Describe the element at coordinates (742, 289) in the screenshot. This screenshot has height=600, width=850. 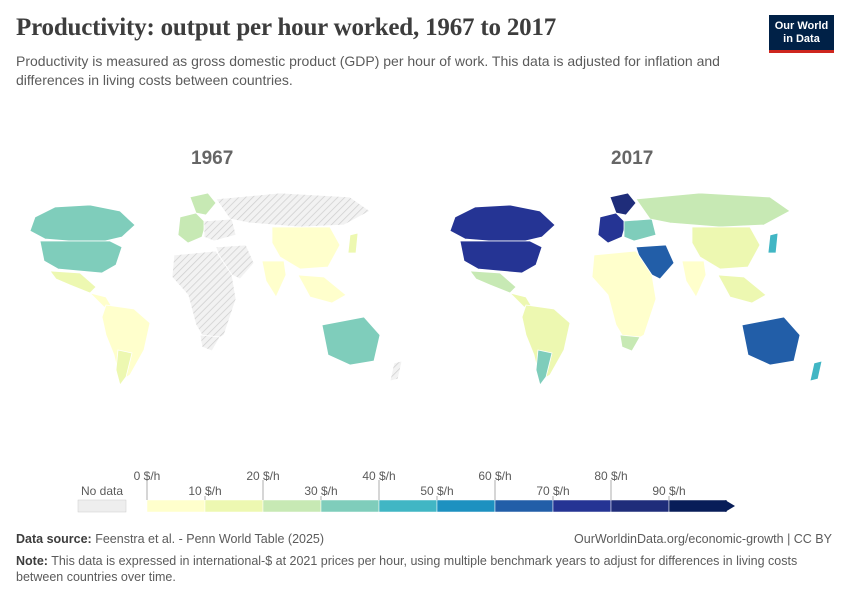
I see `region-southeast-asia-2017` at that location.